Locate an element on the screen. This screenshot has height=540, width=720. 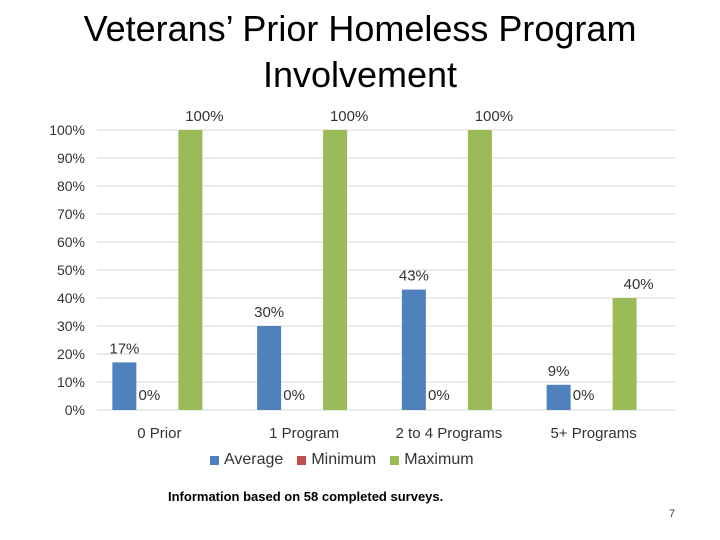
data-label-maximum-3: 100% is located at coordinates (494, 116).